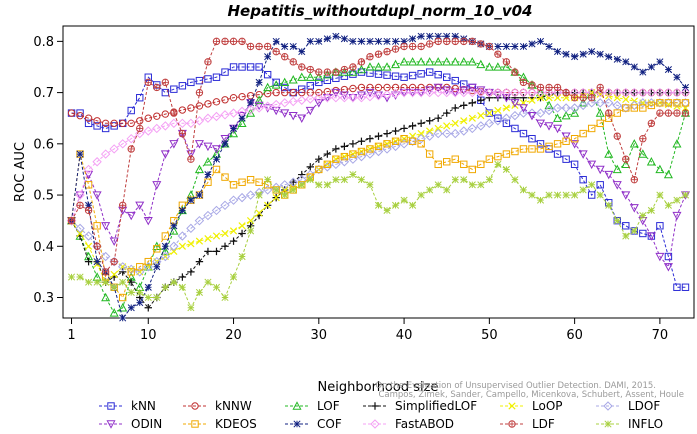 The image size is (697, 434). What do you see at coordinates (512, 424) in the screenshot?
I see `legend-marker-ldf` at bounding box center [512, 424].